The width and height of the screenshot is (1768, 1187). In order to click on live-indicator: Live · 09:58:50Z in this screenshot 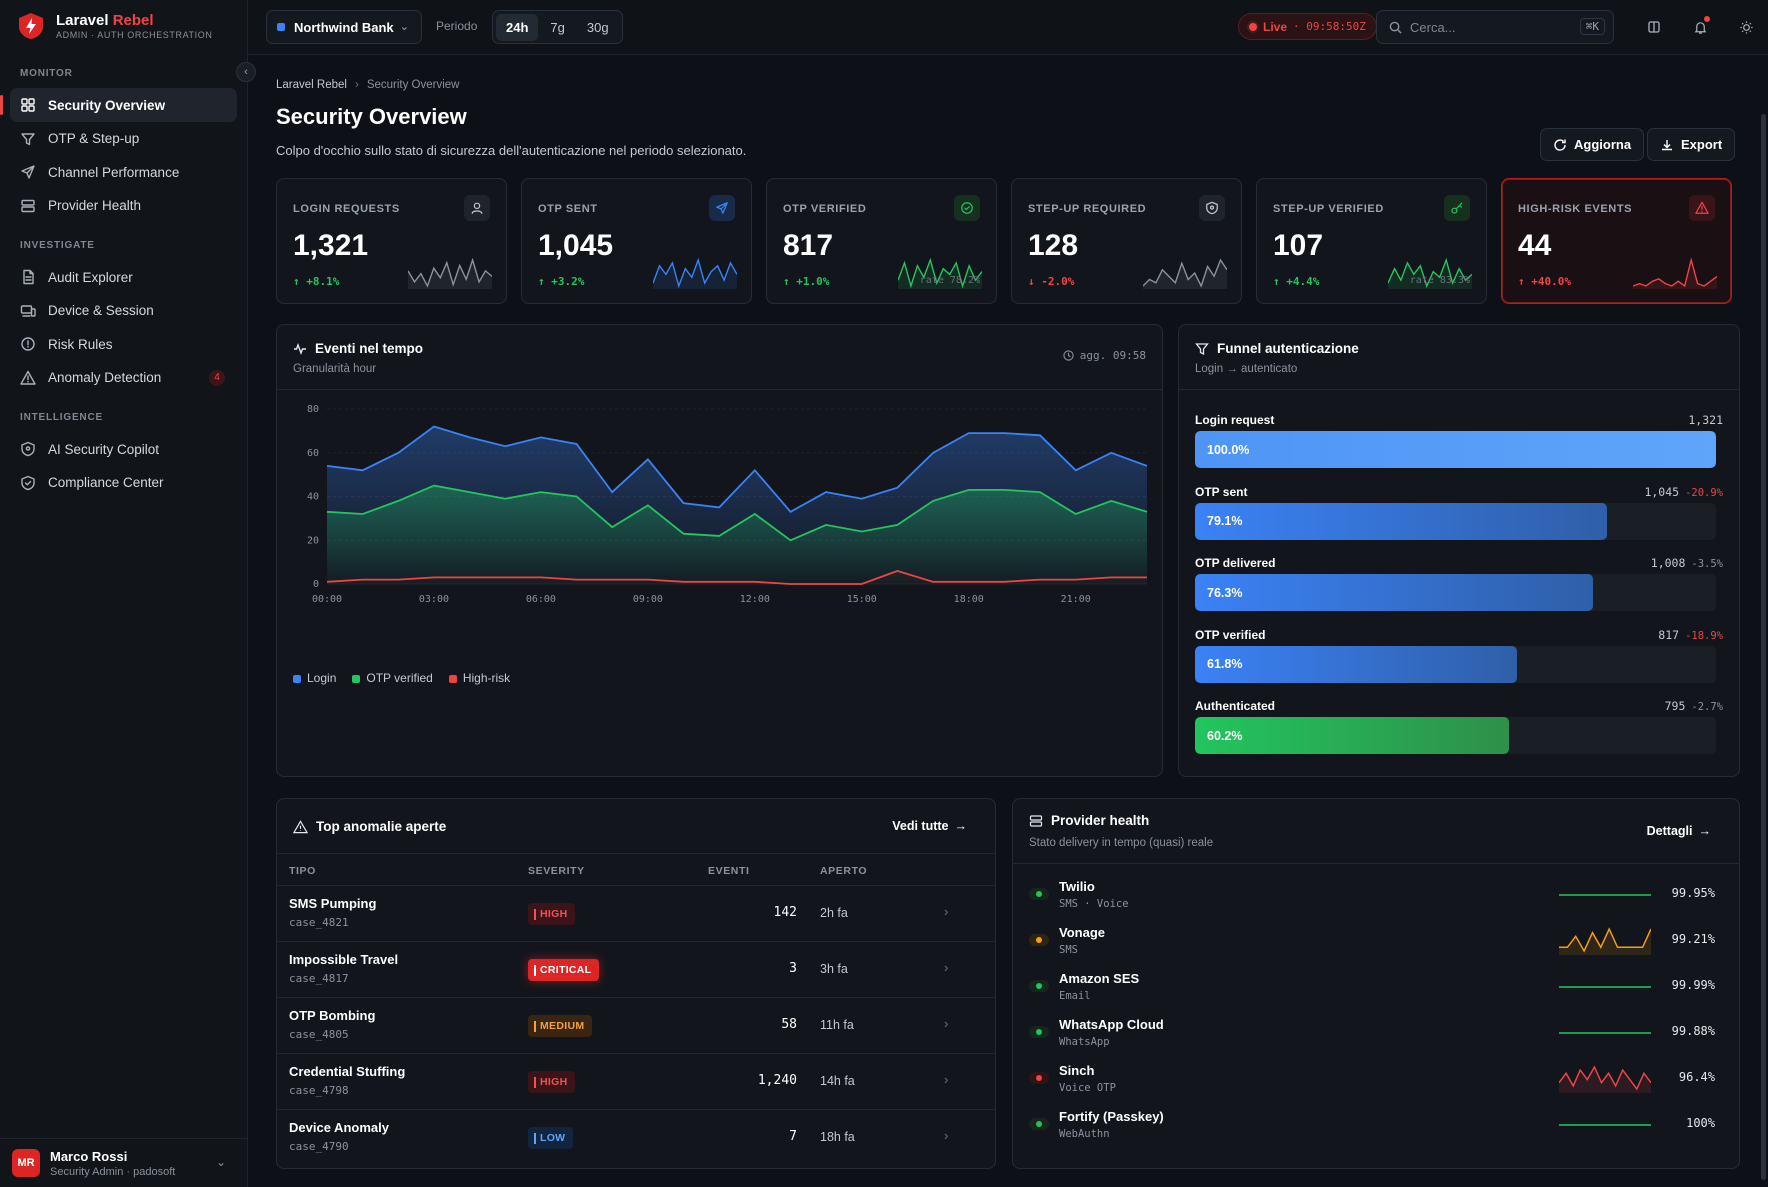, I will do `click(1307, 26)`.